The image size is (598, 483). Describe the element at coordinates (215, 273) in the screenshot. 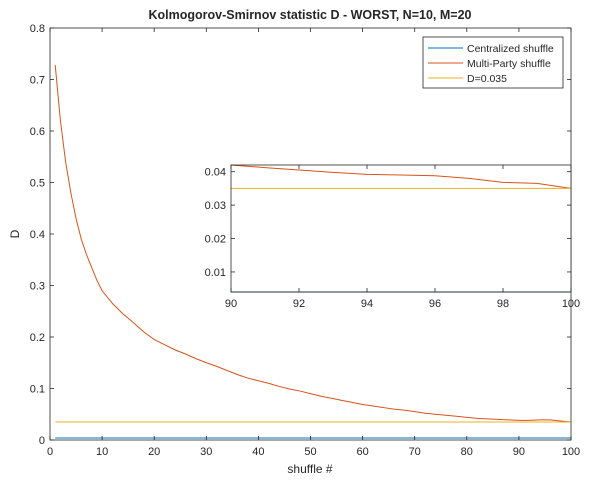

I see `inset-y-tick-label: 0.01` at that location.